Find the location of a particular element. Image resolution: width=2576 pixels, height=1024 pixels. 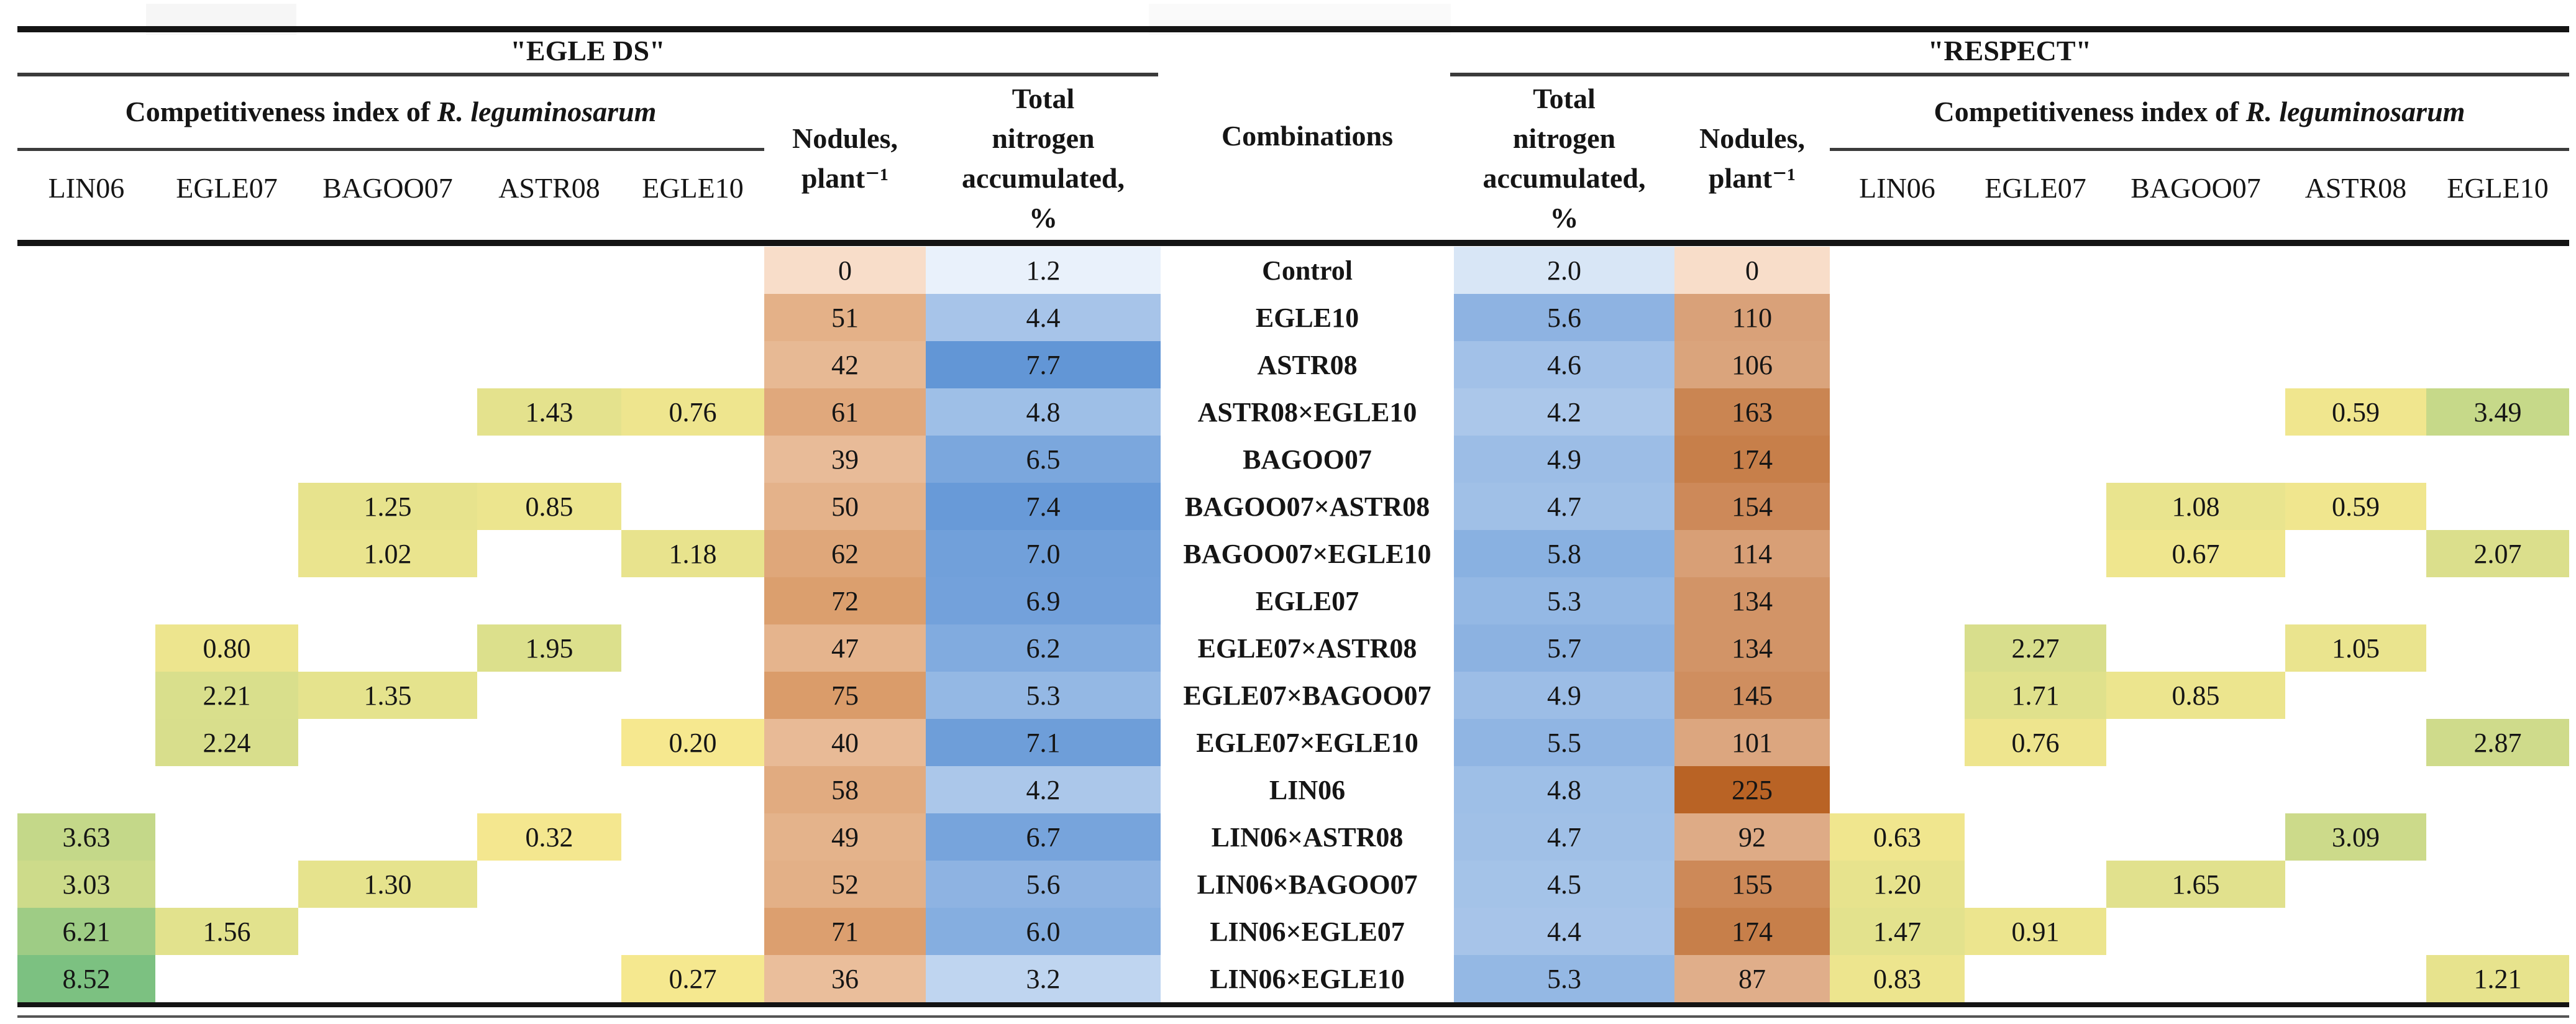

nodules-cell-left: 39 is located at coordinates (845, 459).